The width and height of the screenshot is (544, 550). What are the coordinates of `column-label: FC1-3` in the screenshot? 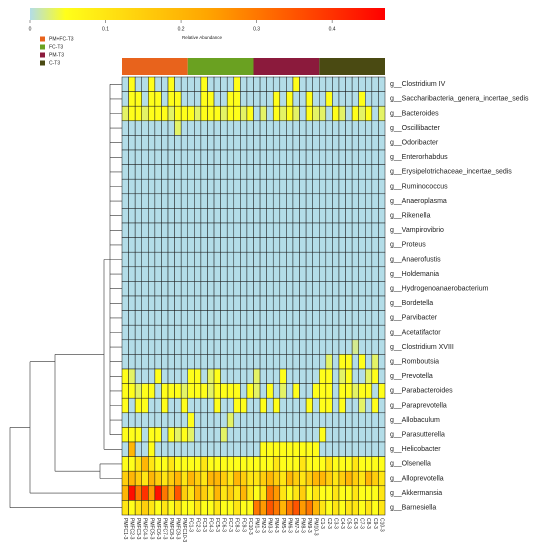 It's located at (191, 525).